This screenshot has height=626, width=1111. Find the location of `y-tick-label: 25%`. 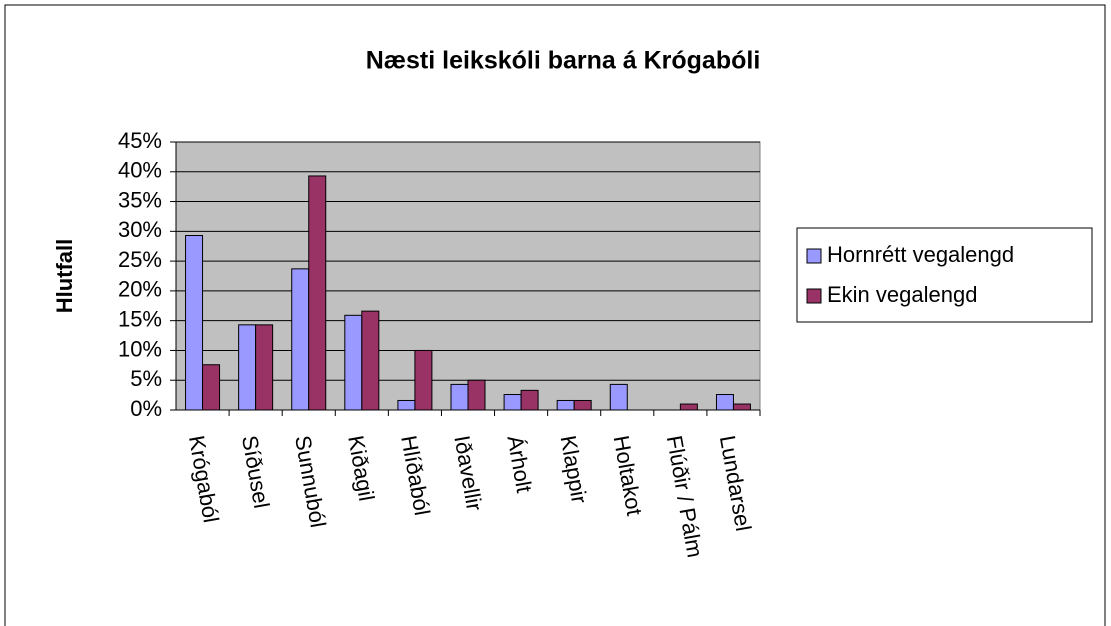

y-tick-label: 25% is located at coordinates (140, 259).